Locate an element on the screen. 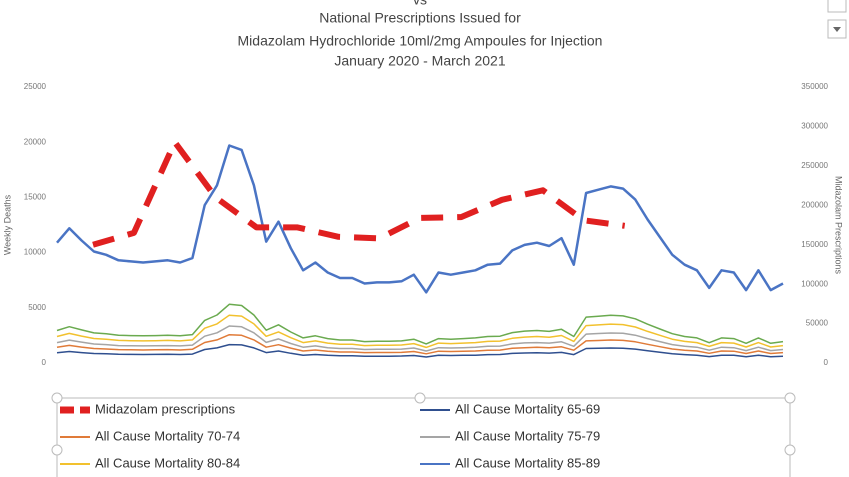 Image resolution: width=849 pixels, height=477 pixels. y-tick-label: 20000 is located at coordinates (35, 141).